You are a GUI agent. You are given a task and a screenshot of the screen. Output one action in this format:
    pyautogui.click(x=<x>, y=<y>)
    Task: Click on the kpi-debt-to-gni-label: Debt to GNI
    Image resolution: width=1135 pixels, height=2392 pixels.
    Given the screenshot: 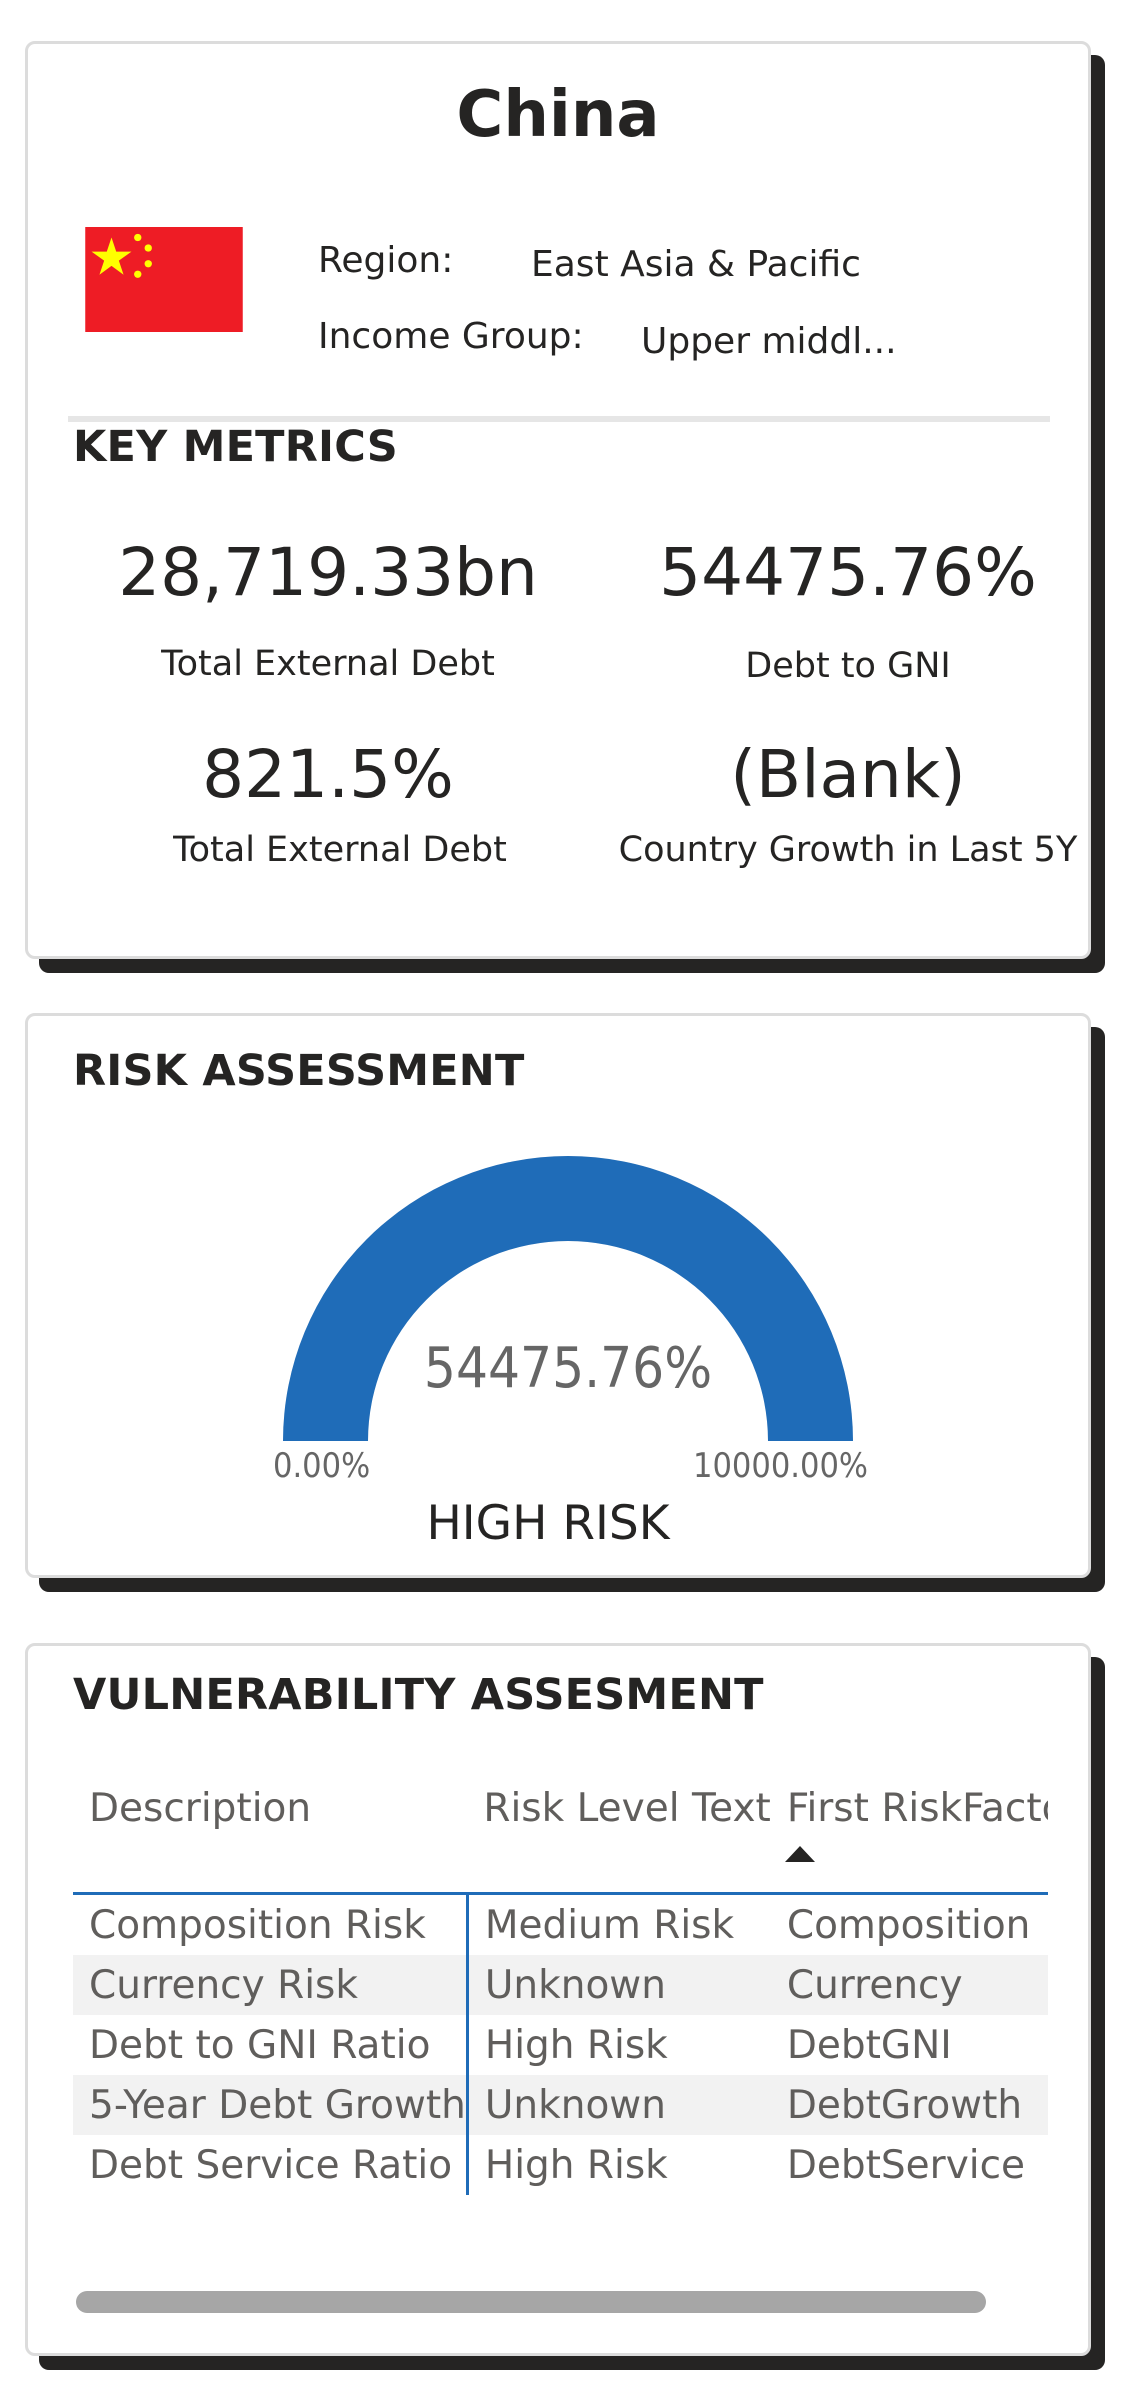 What is the action you would take?
    pyautogui.click(x=848, y=666)
    